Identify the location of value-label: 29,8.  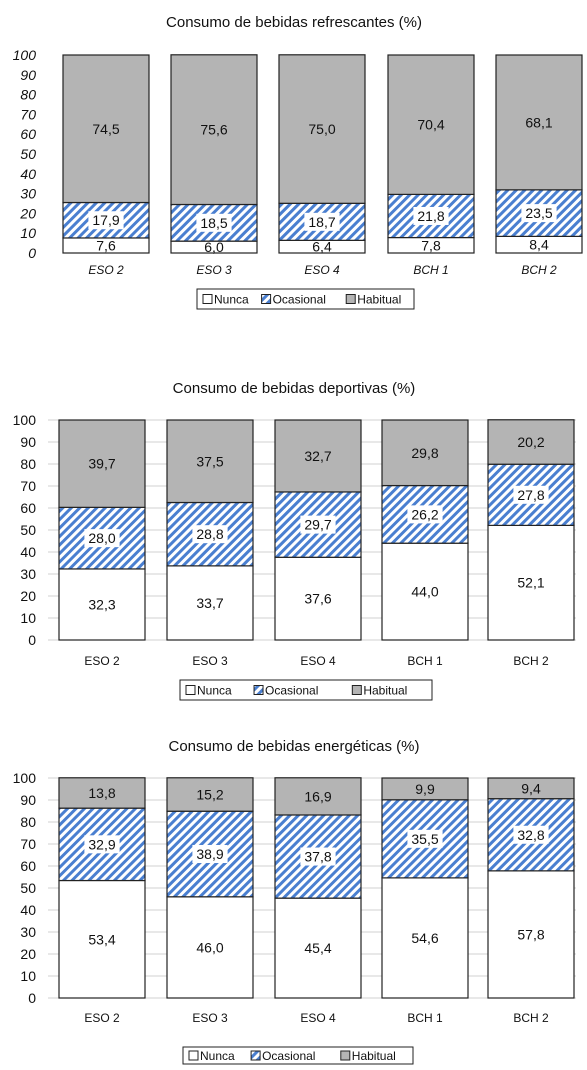
(424, 453).